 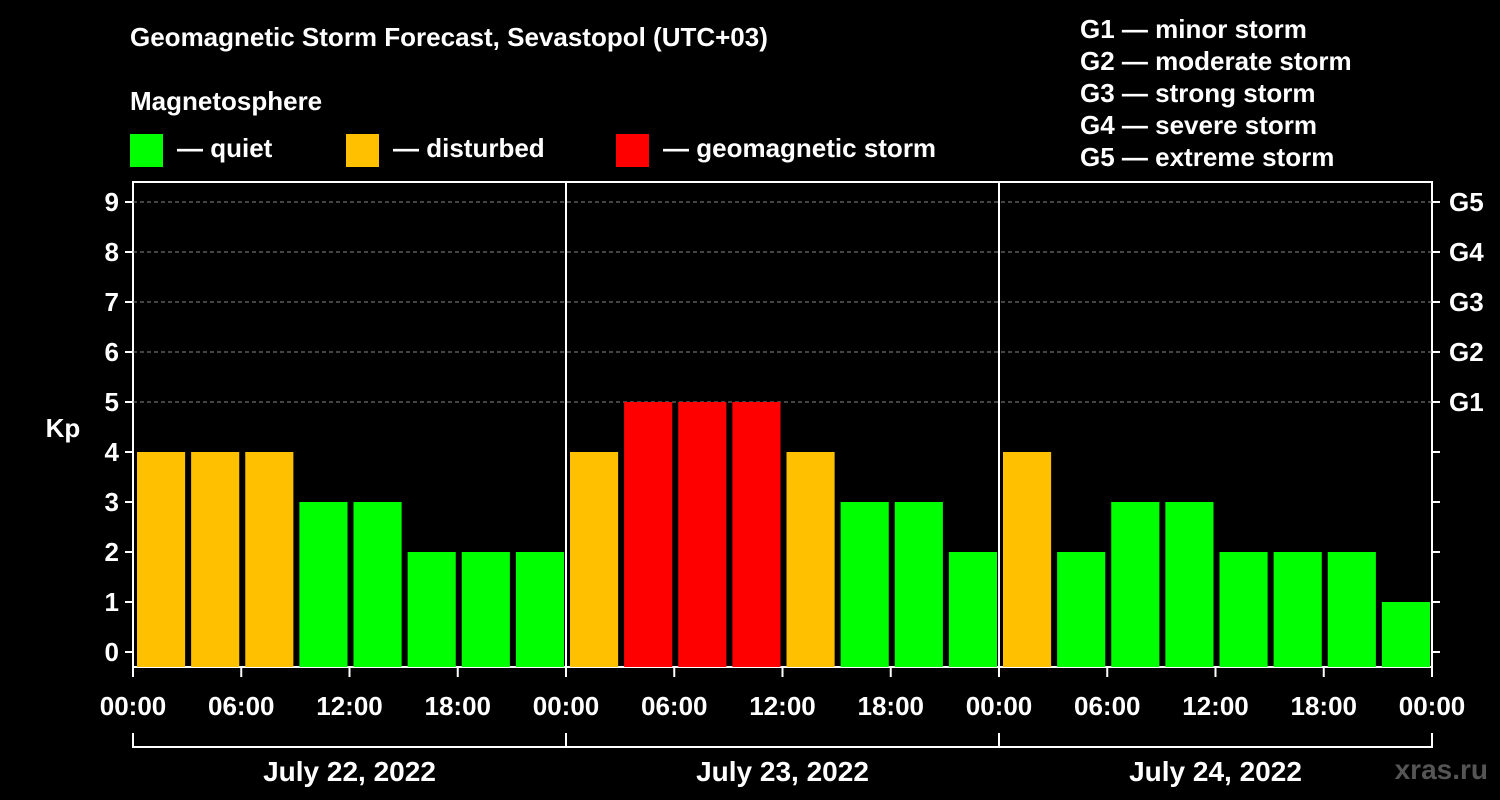 I want to click on legend-swatch-disturbed, so click(x=362, y=150).